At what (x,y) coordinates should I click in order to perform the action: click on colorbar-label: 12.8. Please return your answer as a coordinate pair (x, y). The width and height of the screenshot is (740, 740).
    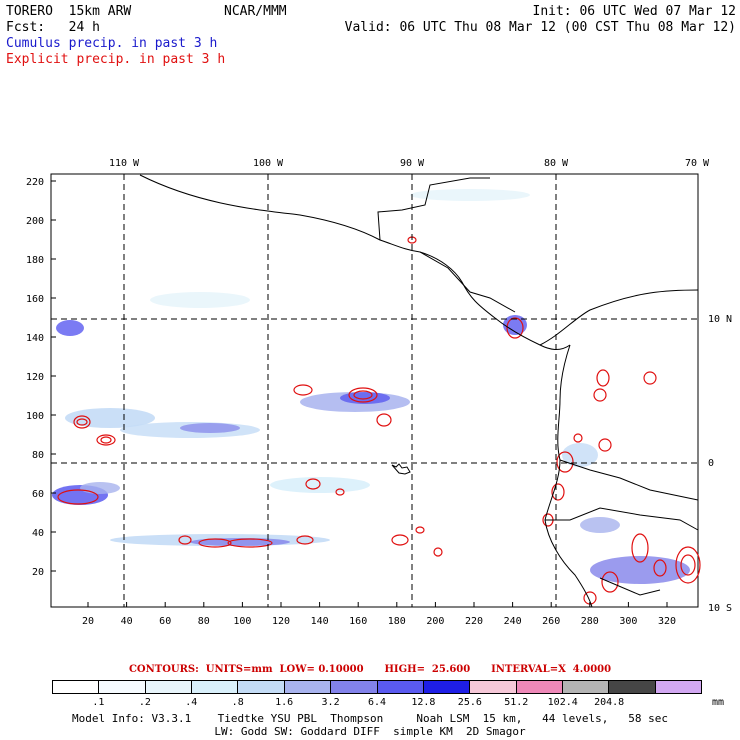
    Looking at the image, I should click on (423, 702).